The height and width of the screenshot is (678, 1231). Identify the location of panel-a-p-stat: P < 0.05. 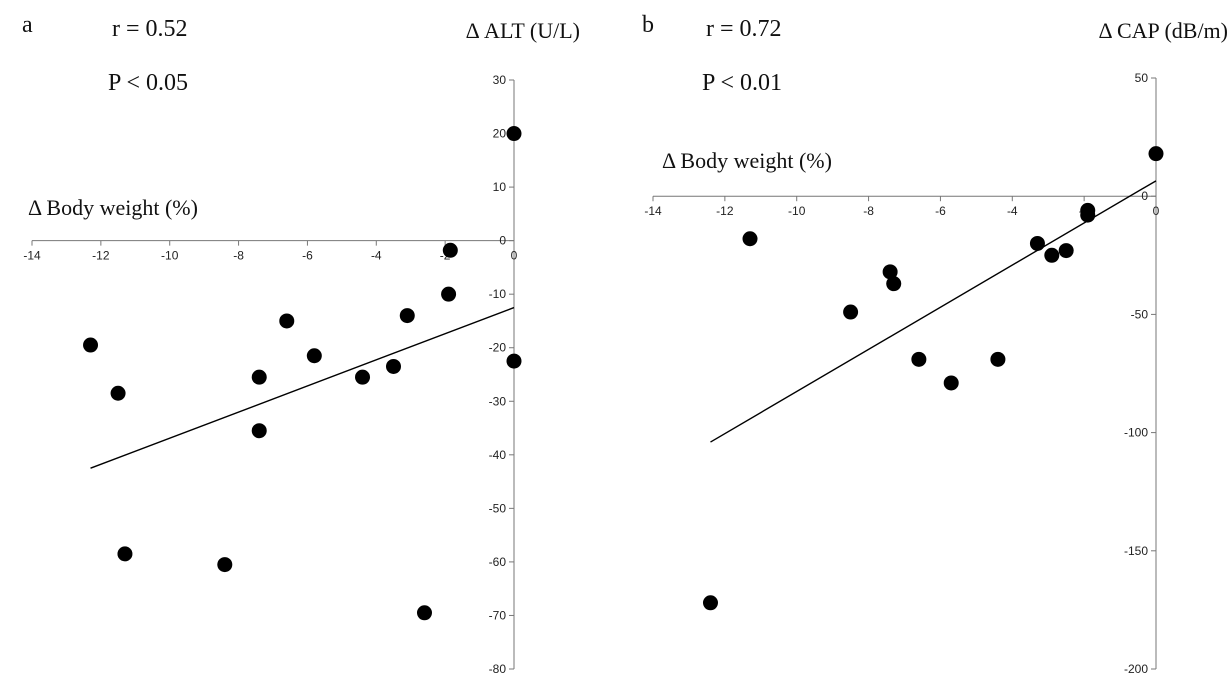
(148, 83).